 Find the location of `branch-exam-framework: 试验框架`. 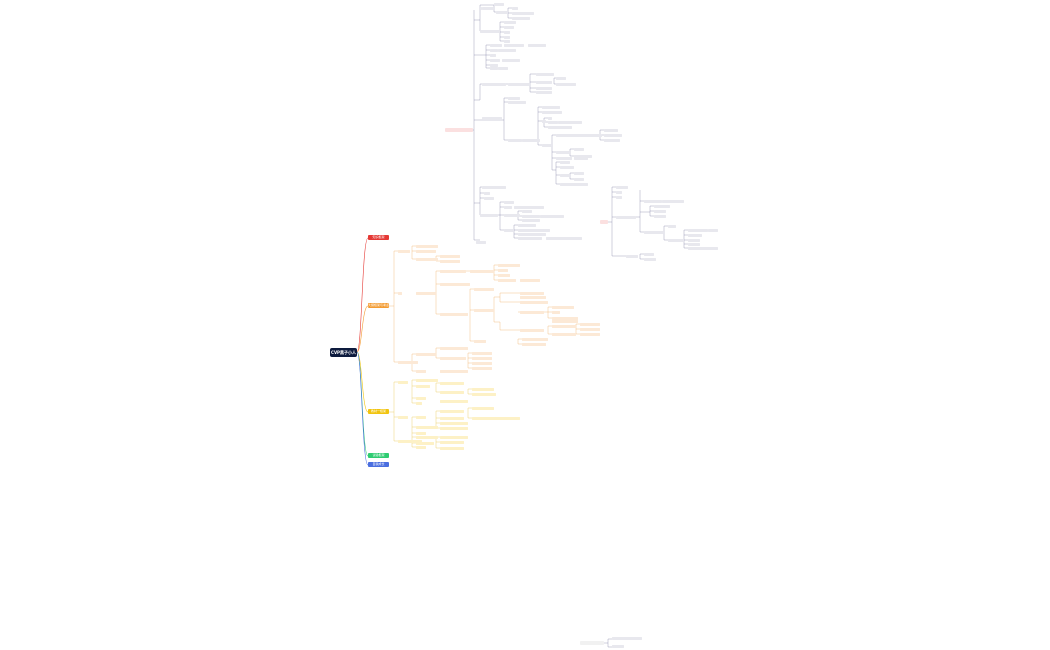

branch-exam-framework: 试验框架 is located at coordinates (378, 455).